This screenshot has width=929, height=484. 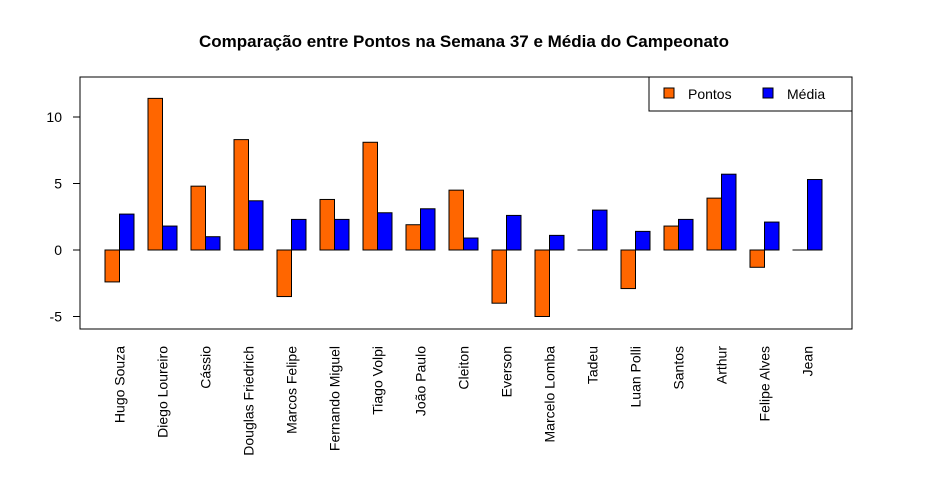 What do you see at coordinates (58, 184) in the screenshot?
I see `y-tick-label: 5` at bounding box center [58, 184].